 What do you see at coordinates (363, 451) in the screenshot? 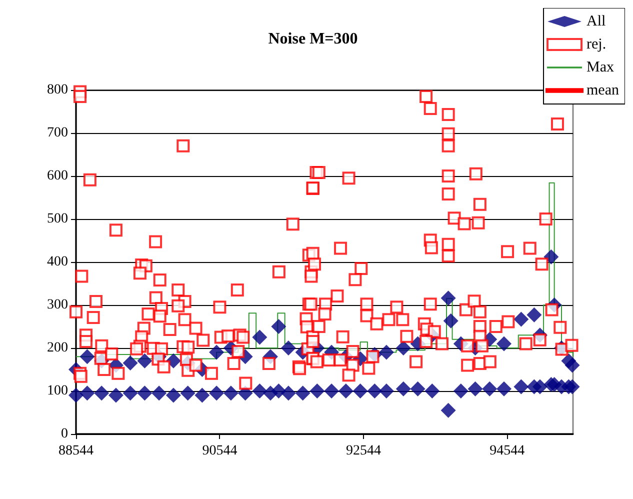
I see `x-tick-label: 92544` at bounding box center [363, 451].